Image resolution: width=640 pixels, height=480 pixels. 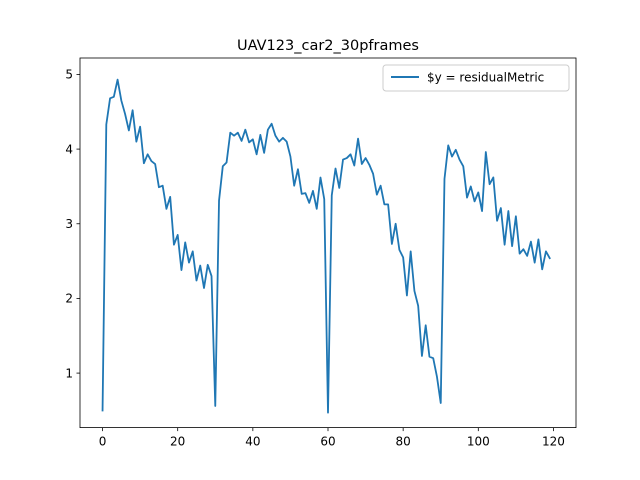 I want to click on y-tick-label: 5, so click(x=69, y=75).